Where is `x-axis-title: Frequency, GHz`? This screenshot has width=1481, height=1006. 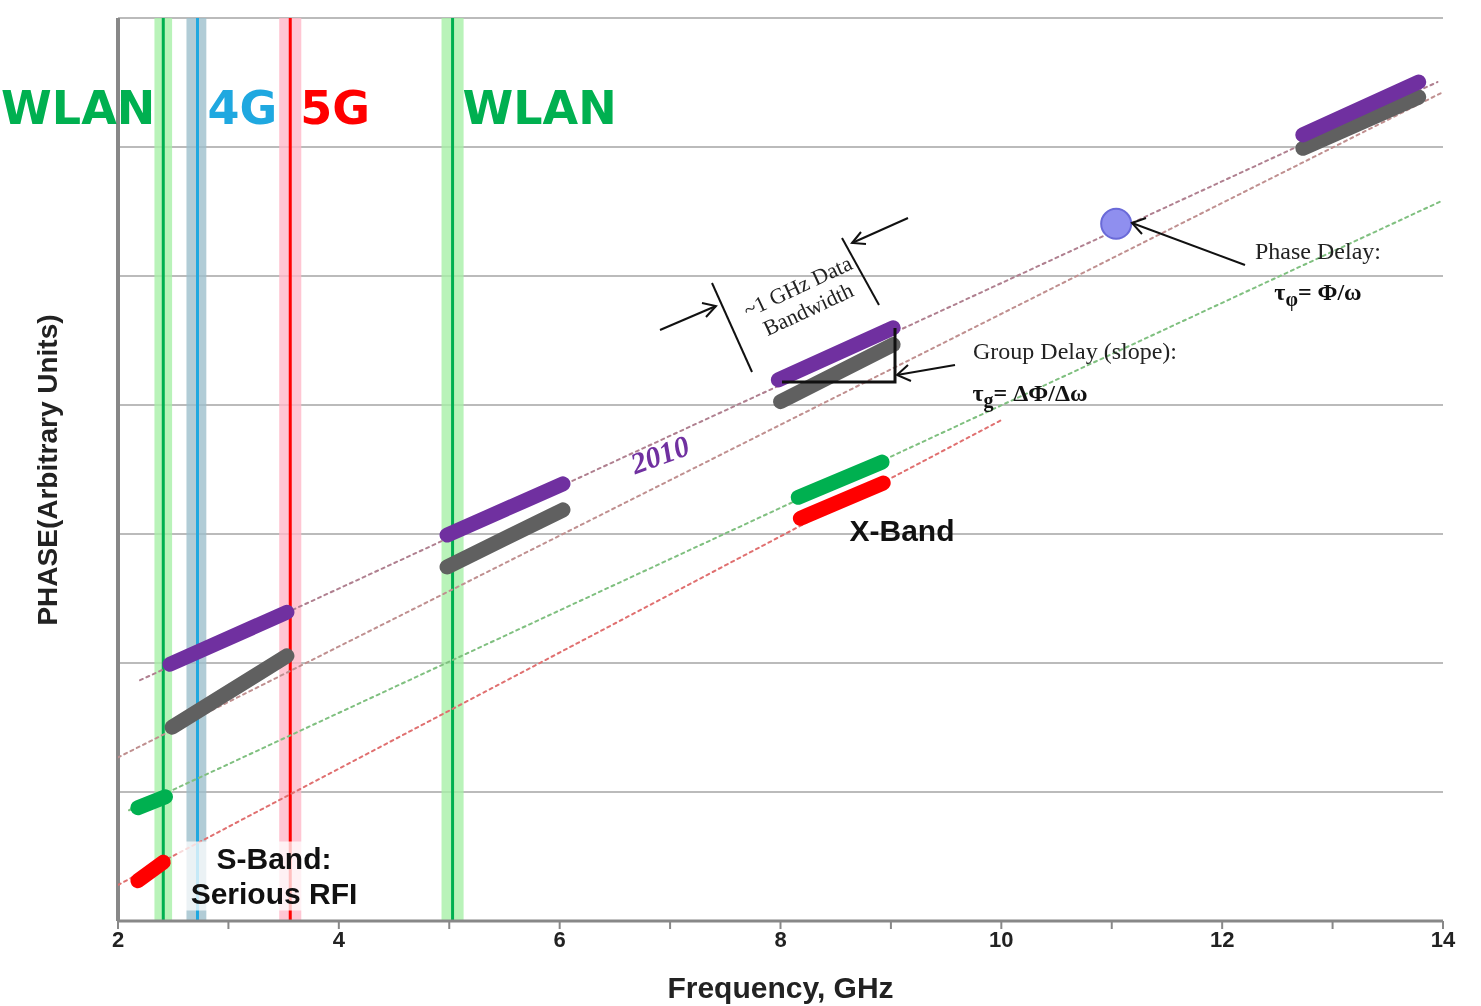
x-axis-title: Frequency, GHz is located at coordinates (780, 988).